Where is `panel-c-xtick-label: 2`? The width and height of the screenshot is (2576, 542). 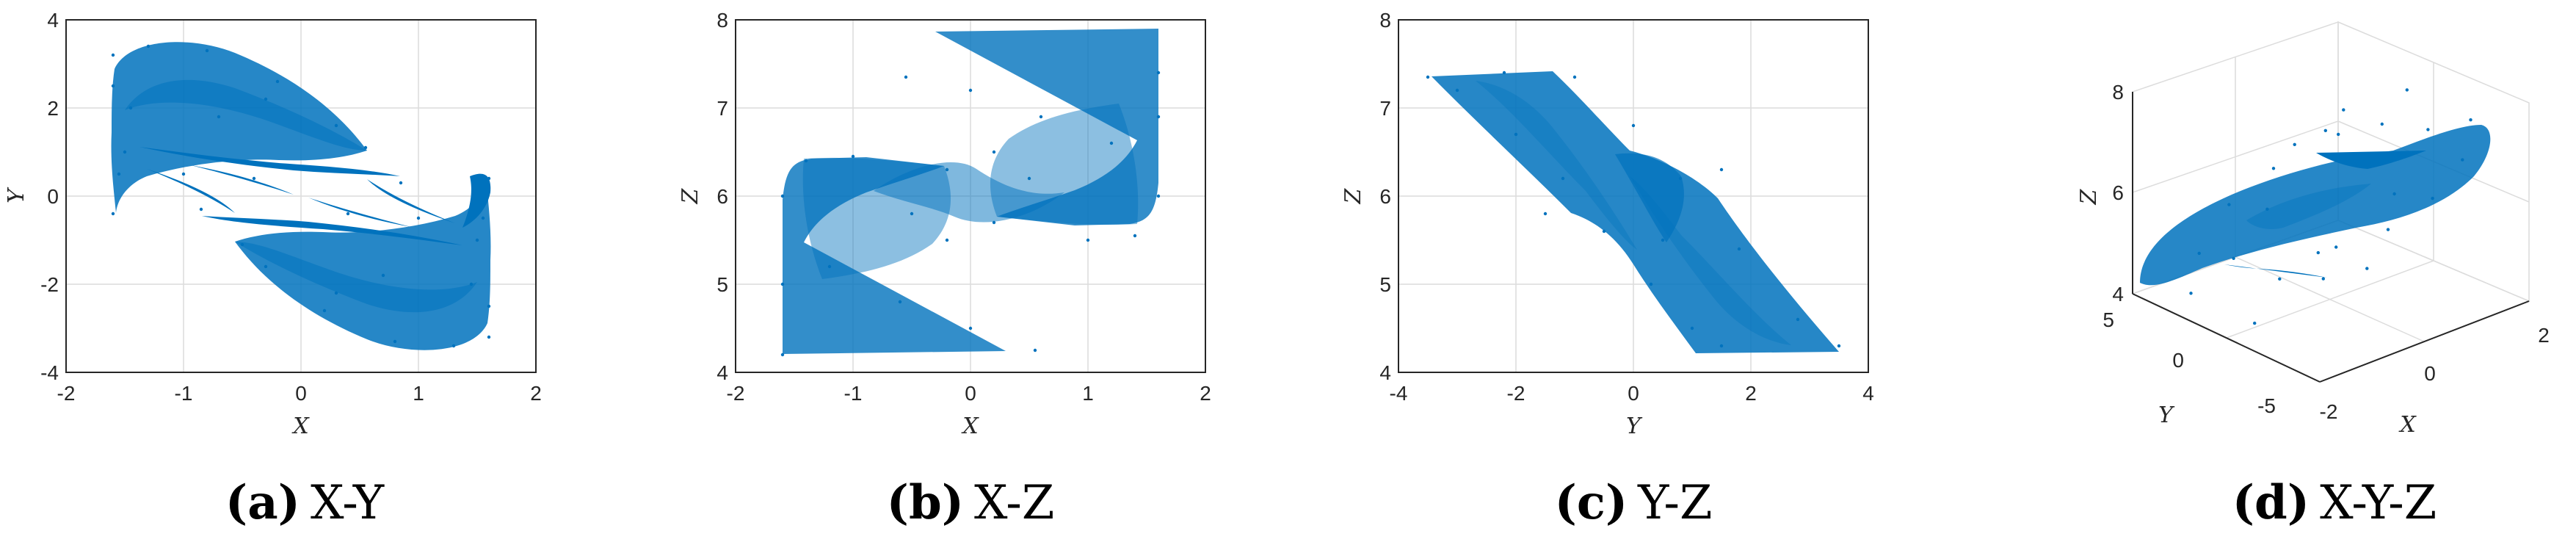 panel-c-xtick-label: 2 is located at coordinates (1751, 393).